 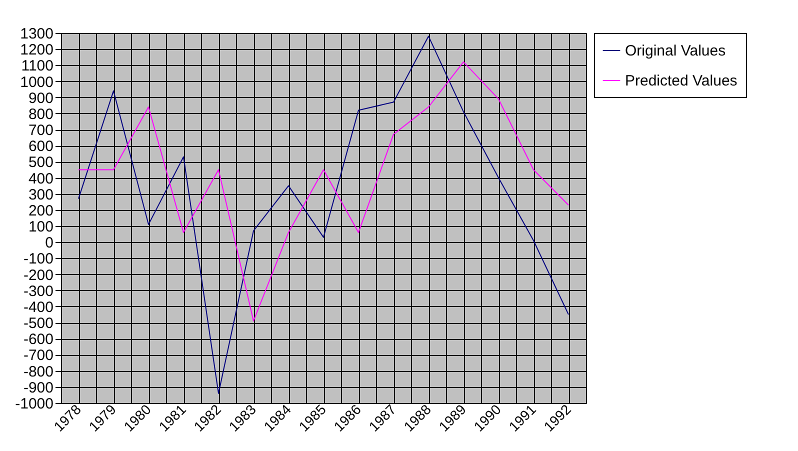 I want to click on y-tick-label: 800, so click(x=41, y=114).